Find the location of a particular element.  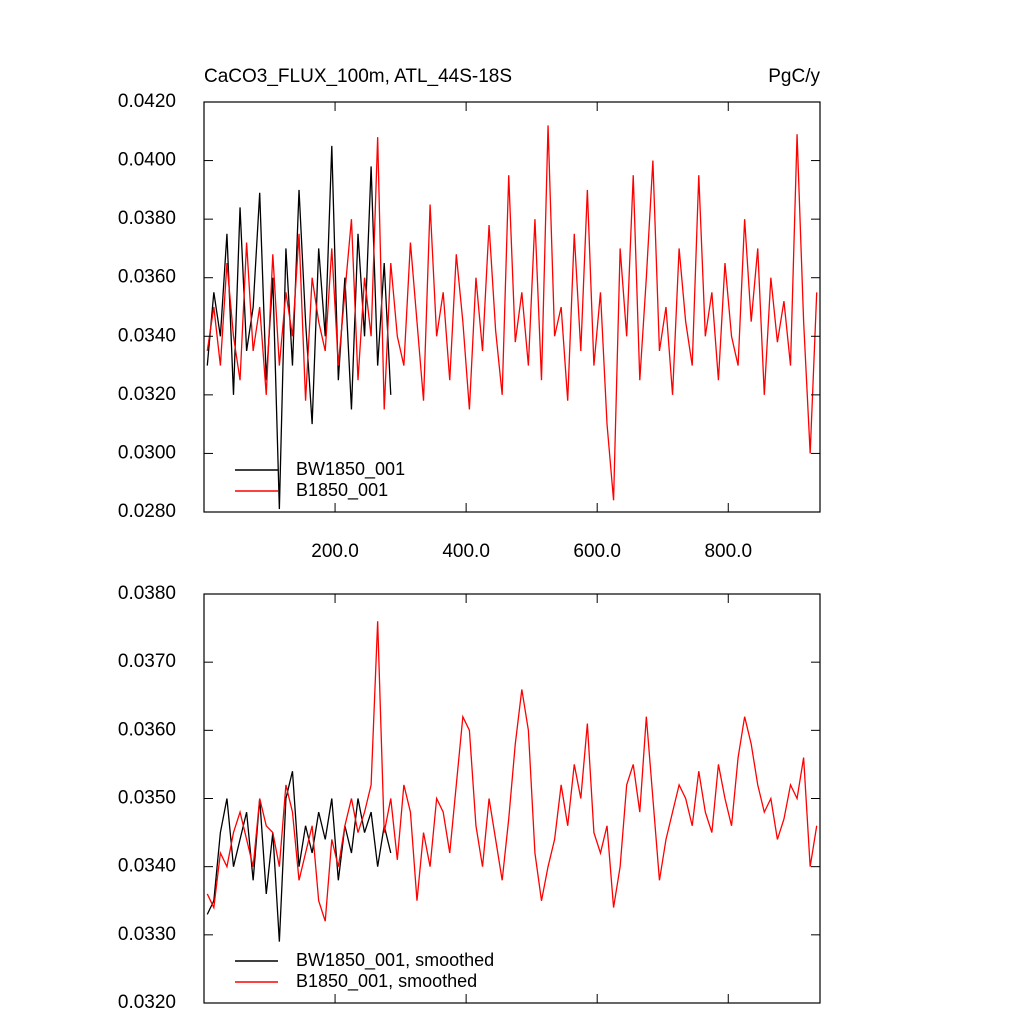

legend-label: B1850_001 is located at coordinates (342, 490).